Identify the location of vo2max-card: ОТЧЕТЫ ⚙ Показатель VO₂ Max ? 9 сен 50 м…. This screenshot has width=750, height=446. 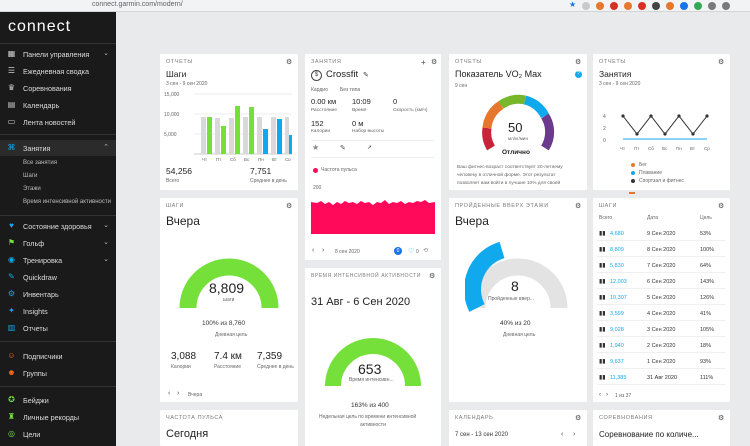
(518, 122).